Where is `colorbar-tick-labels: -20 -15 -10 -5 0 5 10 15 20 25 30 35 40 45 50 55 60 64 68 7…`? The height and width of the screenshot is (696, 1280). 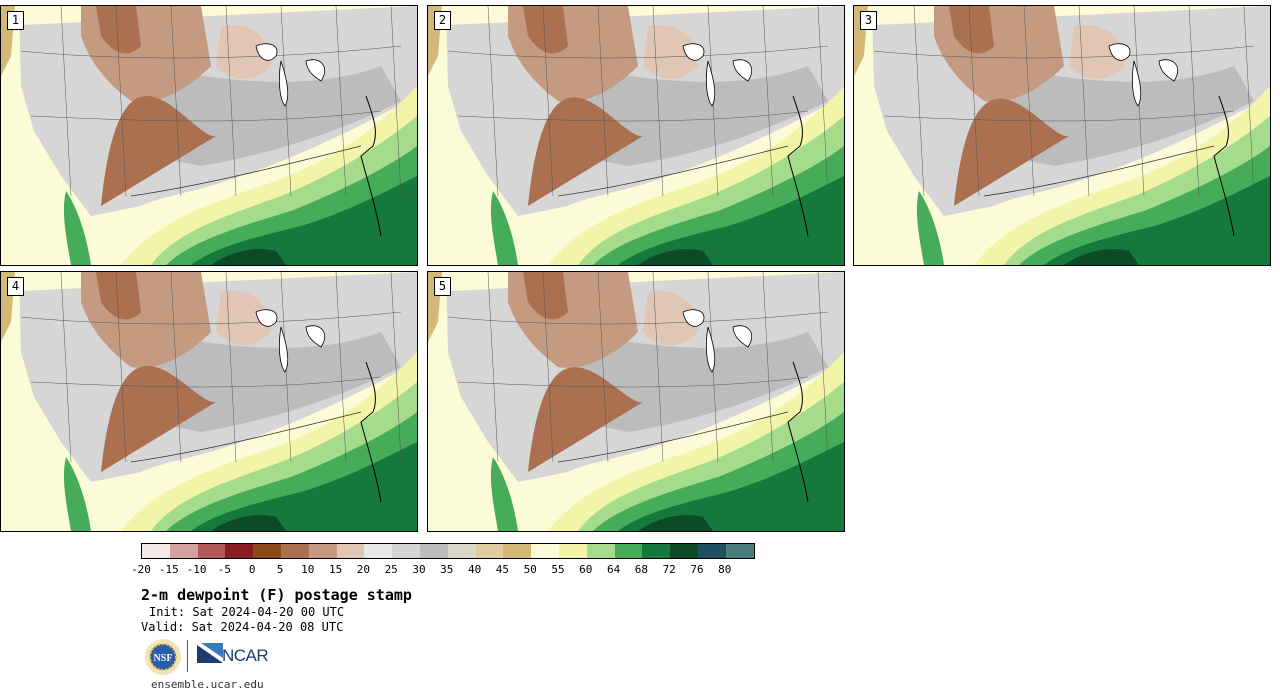 colorbar-tick-labels: -20 -15 -10 -5 0 5 10 15 20 25 30 35 40 45 50 55 60 64 68 7… is located at coordinates (446, 570).